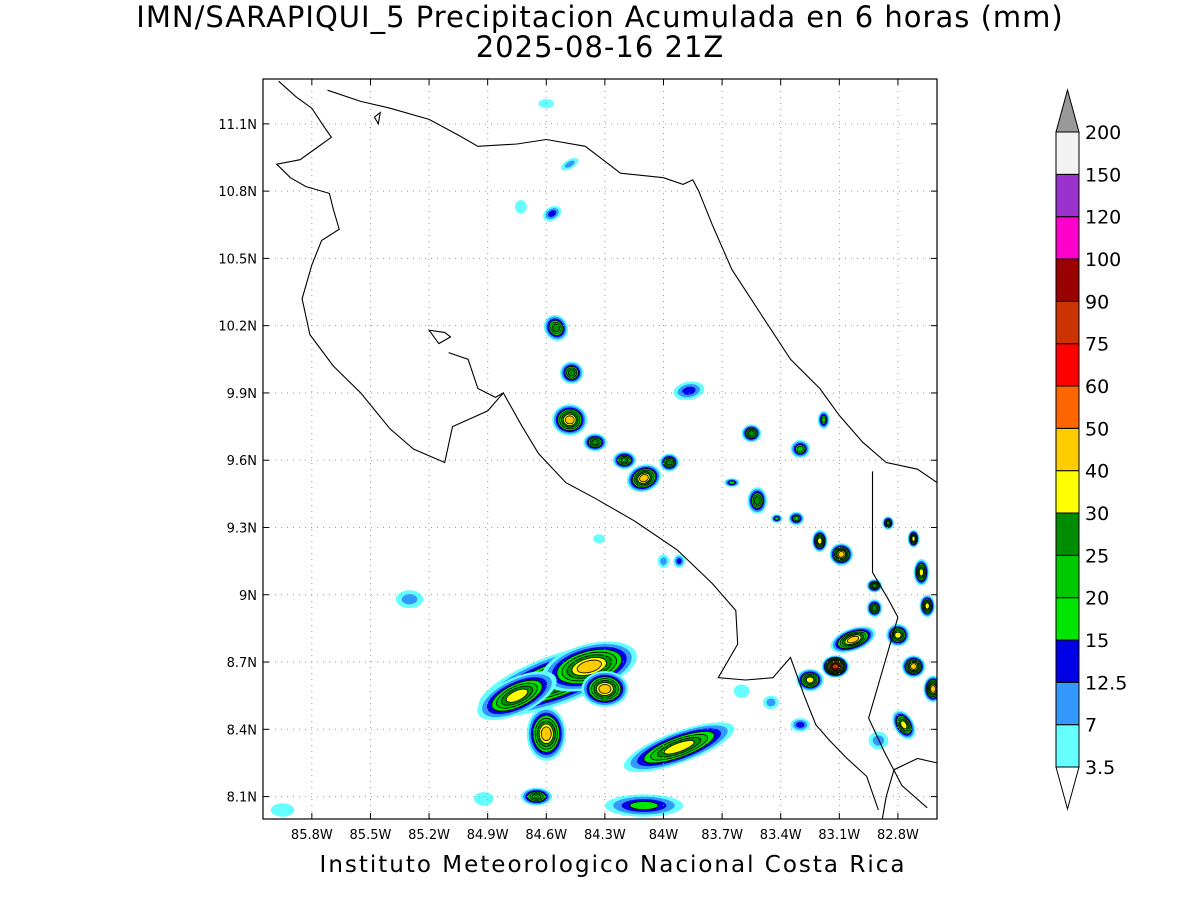 Image resolution: width=1200 pixels, height=900 pixels. What do you see at coordinates (1097, 599) in the screenshot?
I see `legend-label: 20` at bounding box center [1097, 599].